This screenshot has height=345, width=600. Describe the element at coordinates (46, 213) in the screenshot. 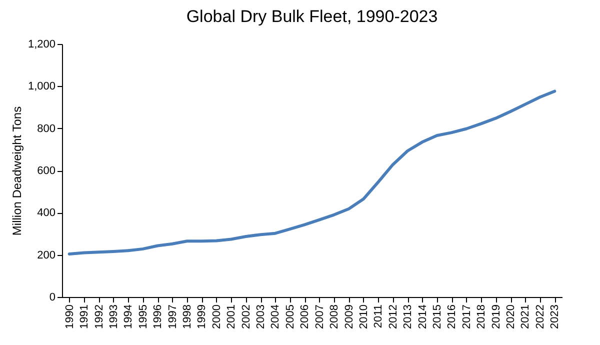

I see `y-tick-label: 400` at that location.